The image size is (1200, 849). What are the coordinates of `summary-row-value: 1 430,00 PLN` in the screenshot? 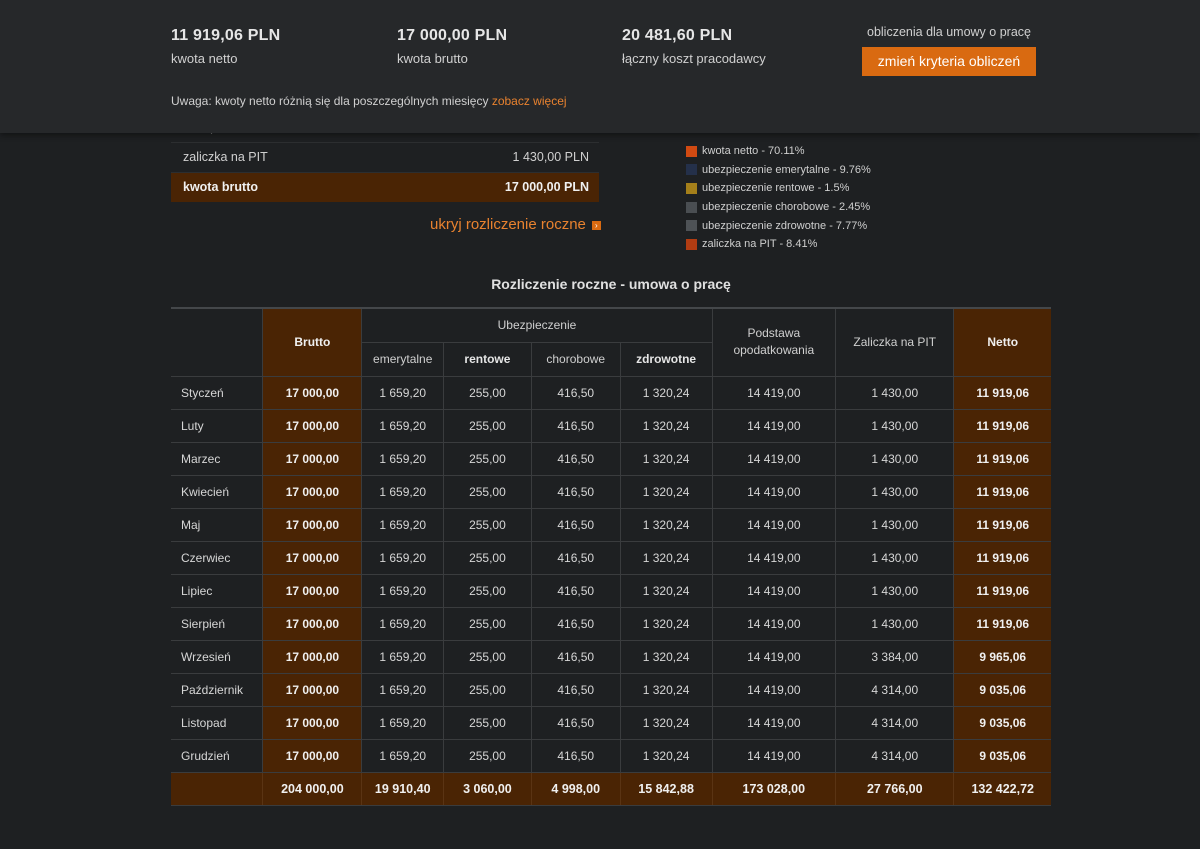 It's located at (550, 157).